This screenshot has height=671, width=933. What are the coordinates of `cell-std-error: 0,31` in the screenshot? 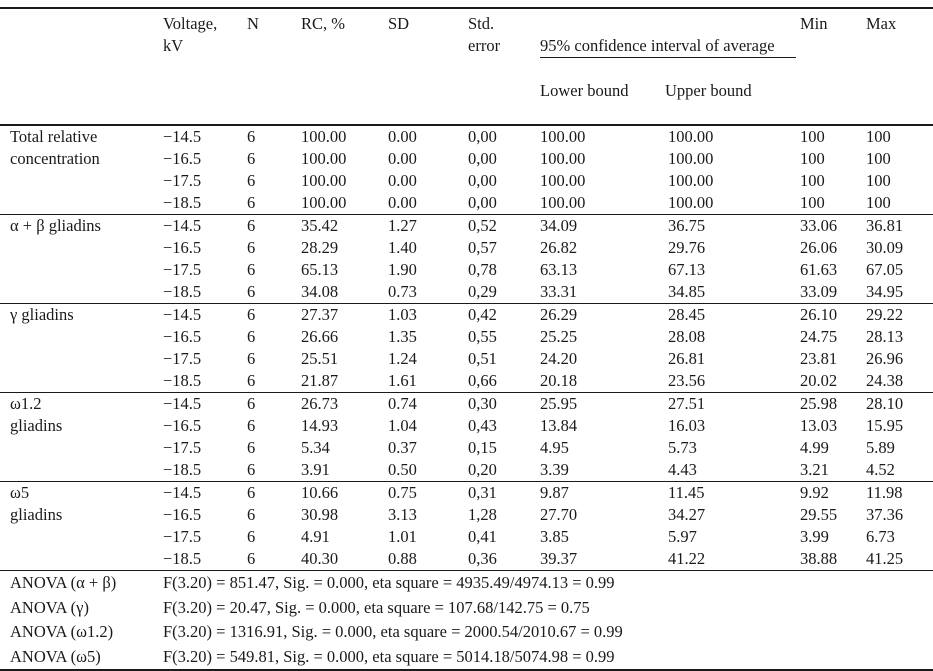 It's located at (501, 492).